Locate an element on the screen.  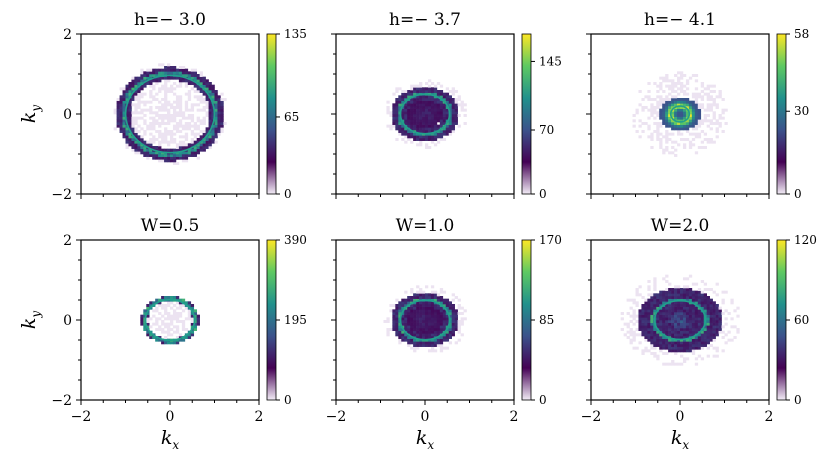
y-axis-label-base: k is located at coordinates (29, 324).